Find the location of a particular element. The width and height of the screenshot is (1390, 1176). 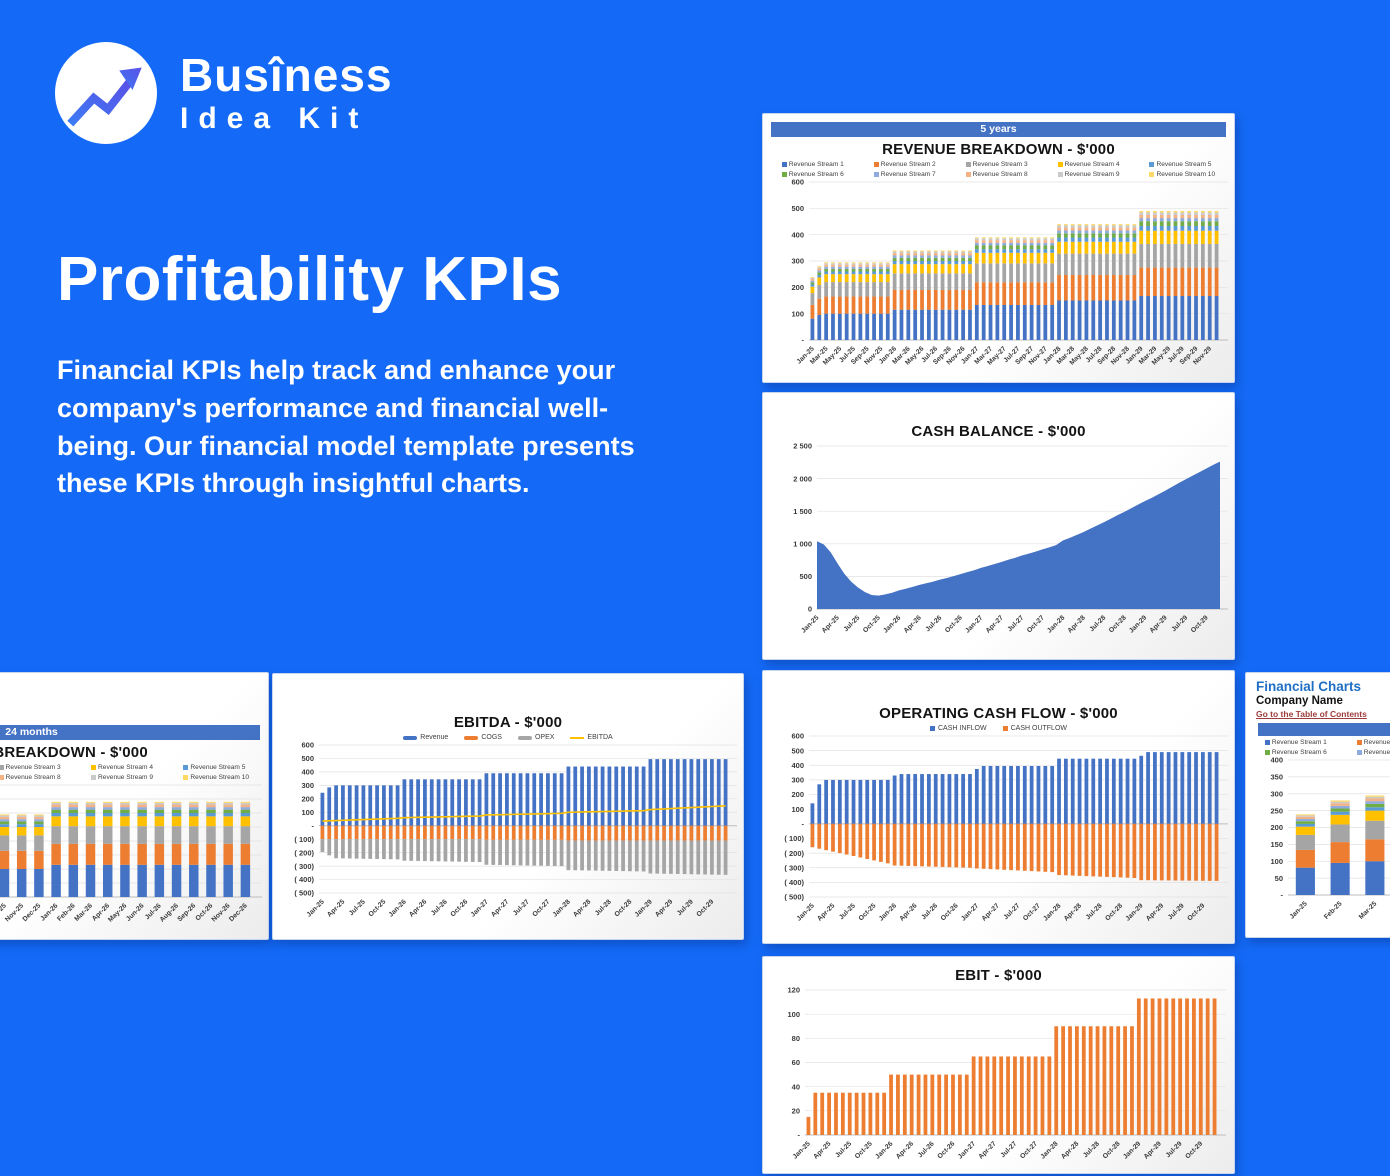

chart-title-cash-balance: CASH BALANCE - $'000 is located at coordinates (998, 431).